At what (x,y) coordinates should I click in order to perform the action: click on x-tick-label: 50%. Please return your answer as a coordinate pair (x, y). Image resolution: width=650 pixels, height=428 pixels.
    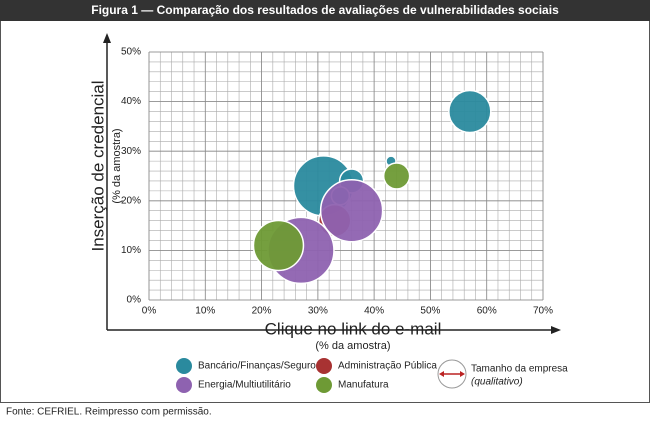
    Looking at the image, I should click on (430, 311).